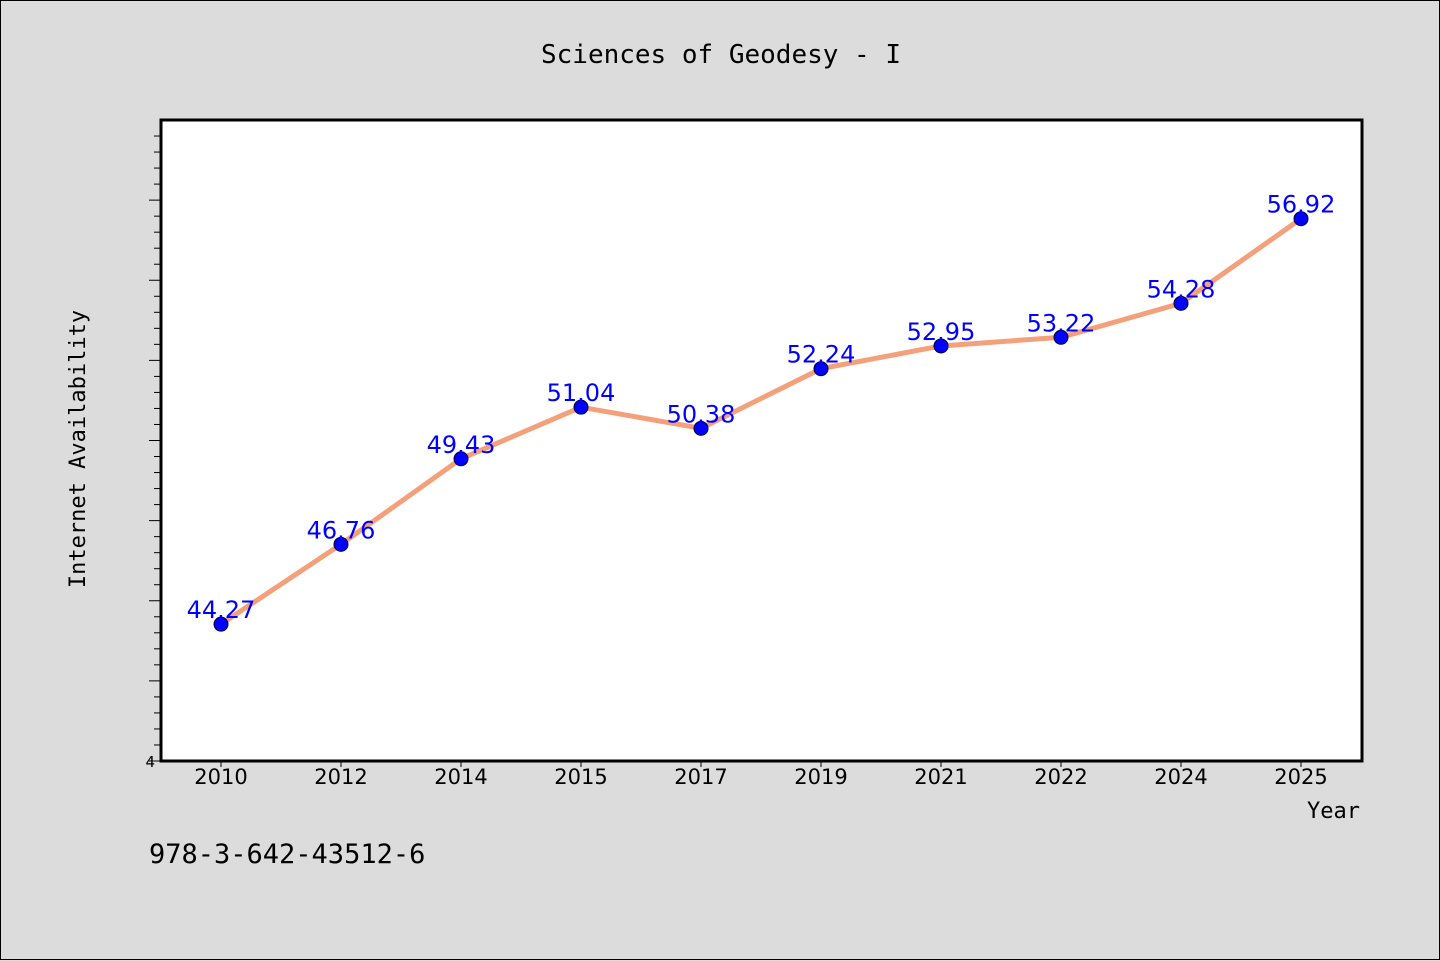 The width and height of the screenshot is (1440, 961). I want to click on x-tick-label: 2025, so click(1300, 777).